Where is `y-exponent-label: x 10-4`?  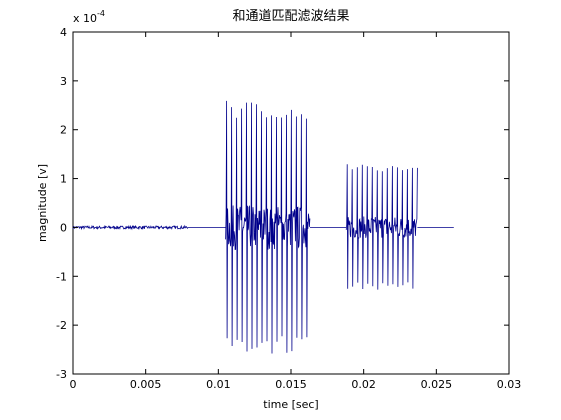
y-exponent-label: x 10-4 is located at coordinates (89, 17).